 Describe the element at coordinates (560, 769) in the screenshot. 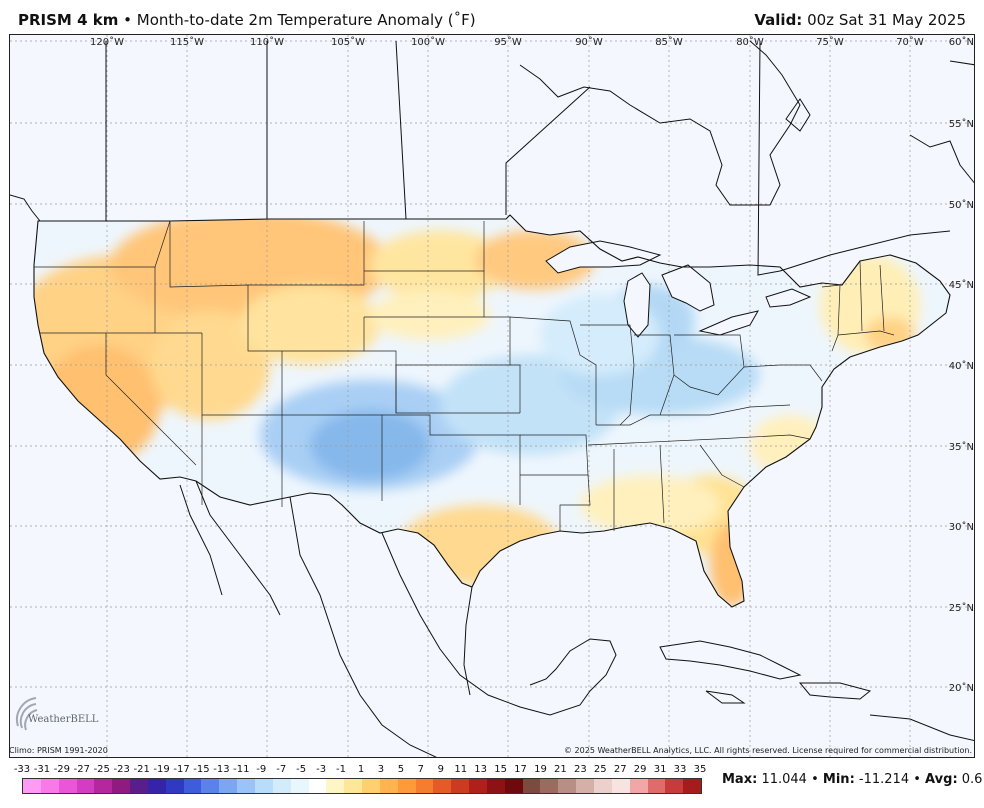

I see `colorbar-tick-label: 21` at that location.